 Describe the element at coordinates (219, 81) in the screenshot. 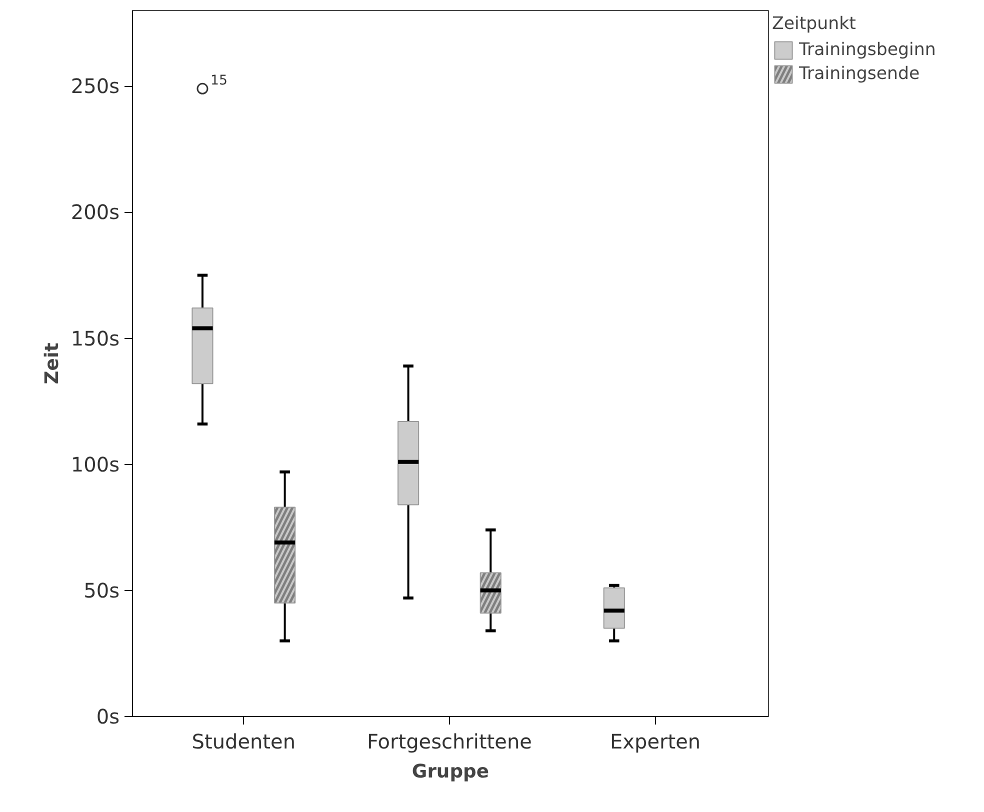

I see `annotation: 15` at that location.